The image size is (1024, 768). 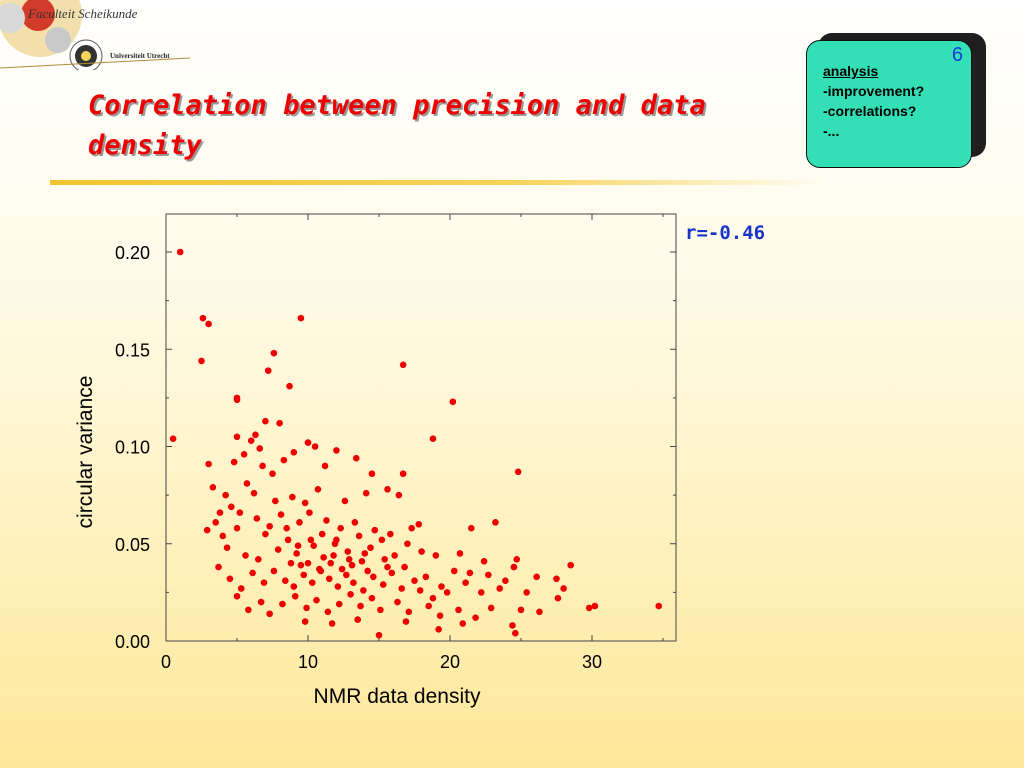 I want to click on x-tick-label: 20, so click(x=450, y=662).